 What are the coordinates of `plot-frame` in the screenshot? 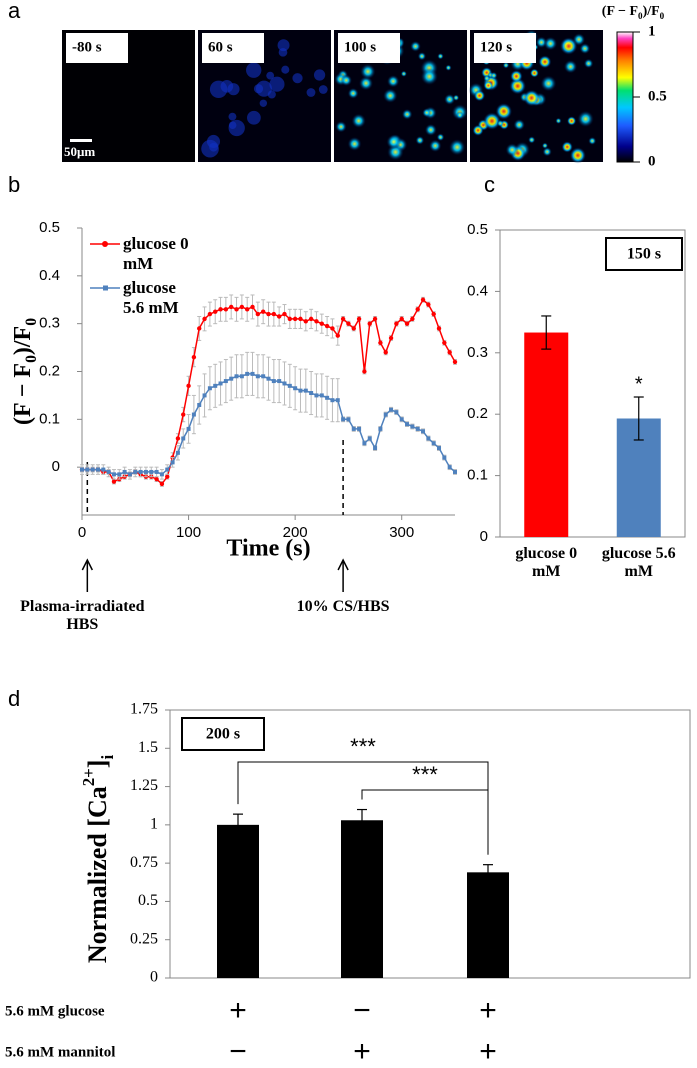 It's located at (592, 383).